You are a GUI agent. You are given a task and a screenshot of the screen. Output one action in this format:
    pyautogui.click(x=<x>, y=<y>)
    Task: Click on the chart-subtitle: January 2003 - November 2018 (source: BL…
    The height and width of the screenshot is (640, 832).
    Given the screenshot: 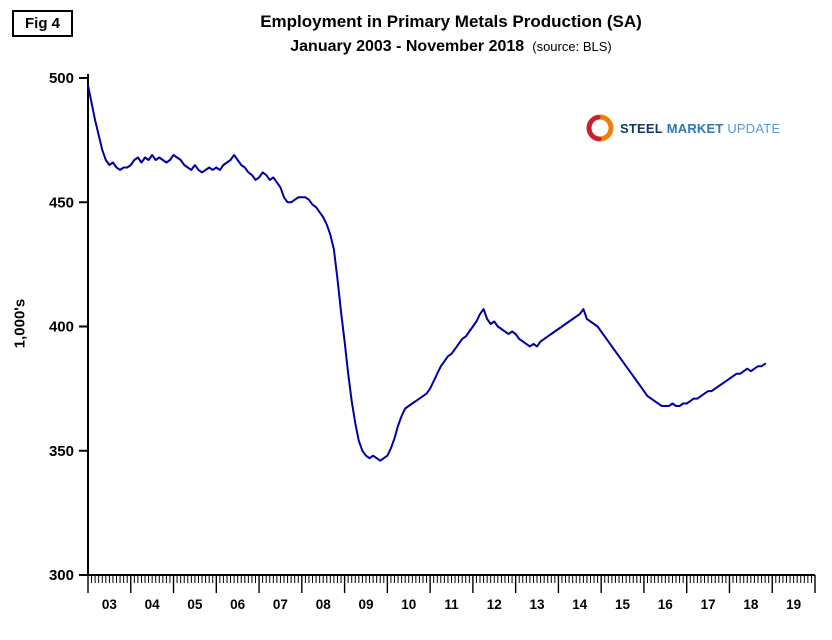 What is the action you would take?
    pyautogui.click(x=451, y=47)
    